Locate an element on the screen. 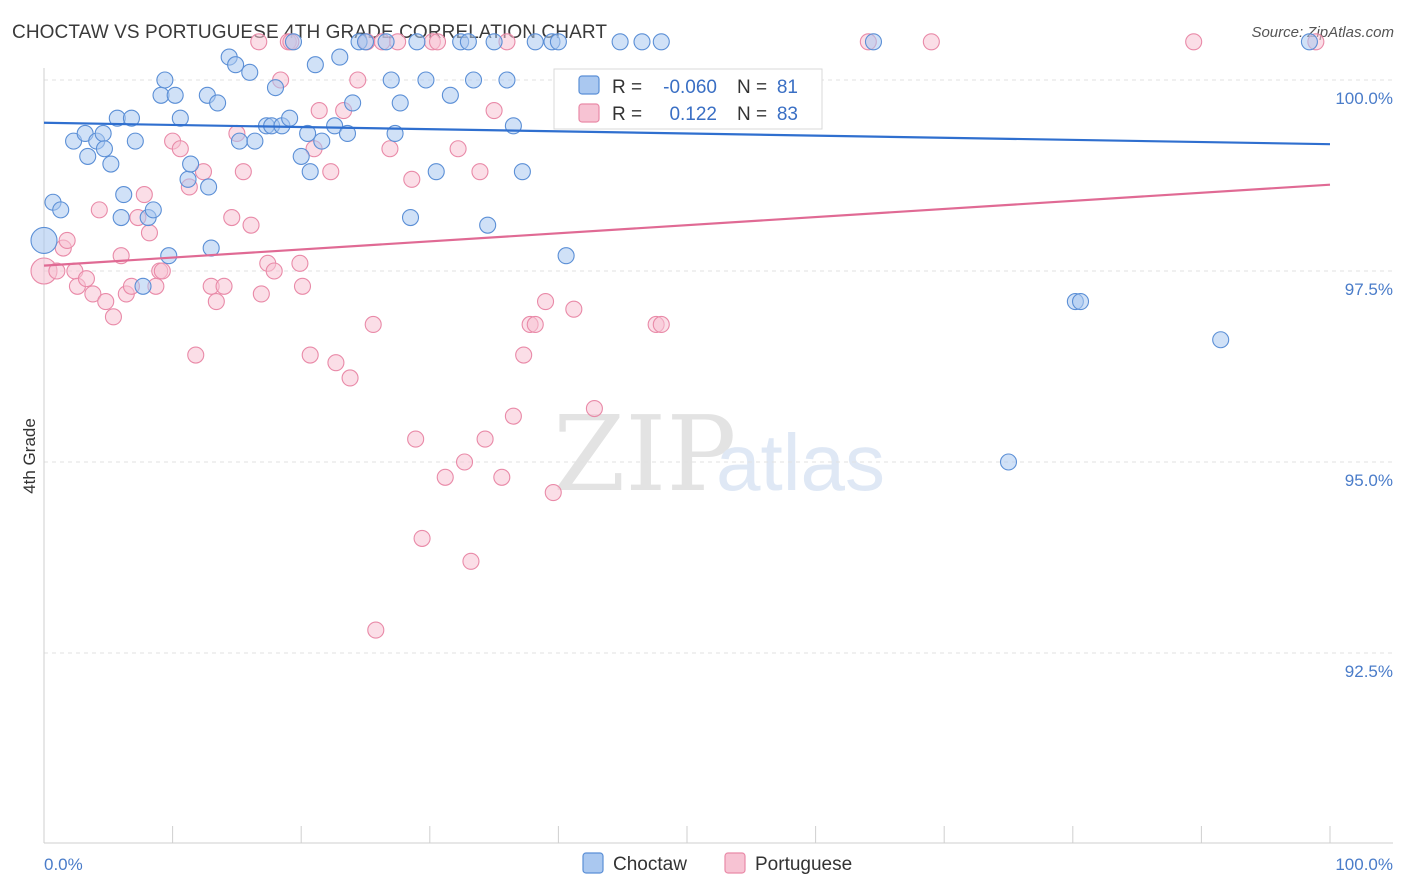 The width and height of the screenshot is (1406, 892). legend-n-value-choctaw: 81 is located at coordinates (787, 87).